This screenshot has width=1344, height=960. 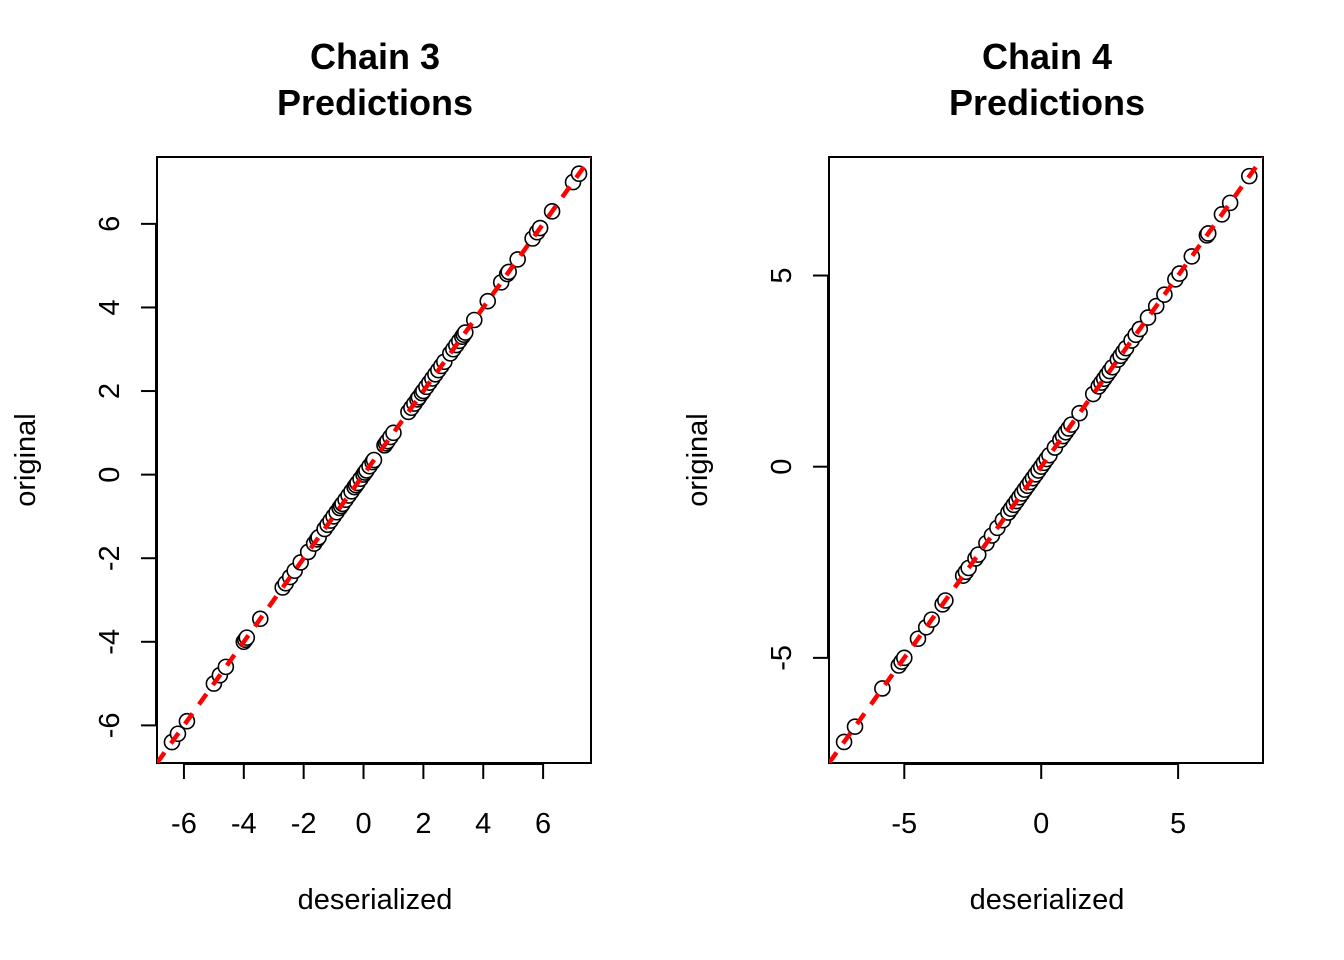 What do you see at coordinates (1047, 56) in the screenshot?
I see `chart-title-line1: Chain 4` at bounding box center [1047, 56].